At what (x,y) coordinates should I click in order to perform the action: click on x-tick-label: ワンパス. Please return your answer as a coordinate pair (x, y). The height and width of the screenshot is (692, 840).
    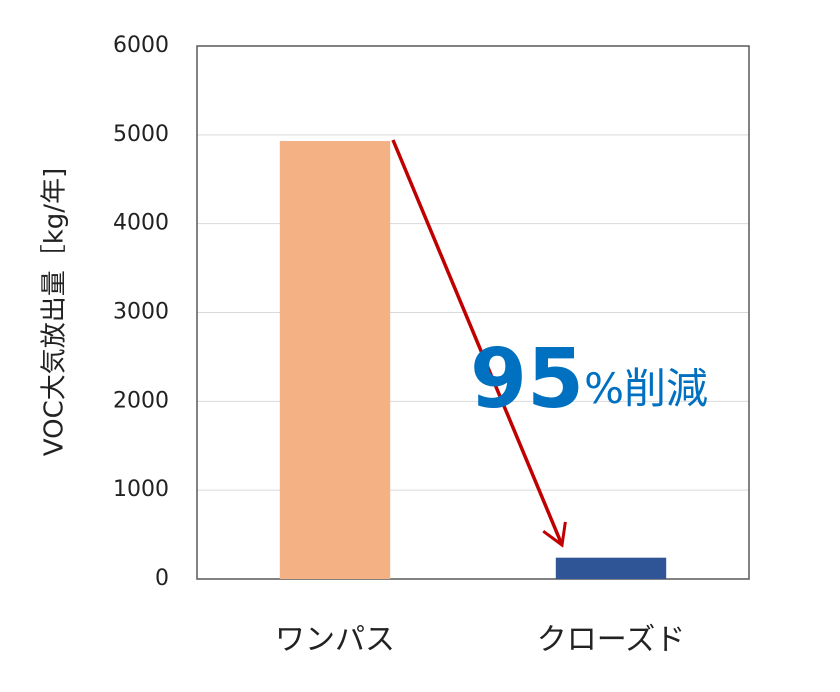
    Looking at the image, I should click on (335, 640).